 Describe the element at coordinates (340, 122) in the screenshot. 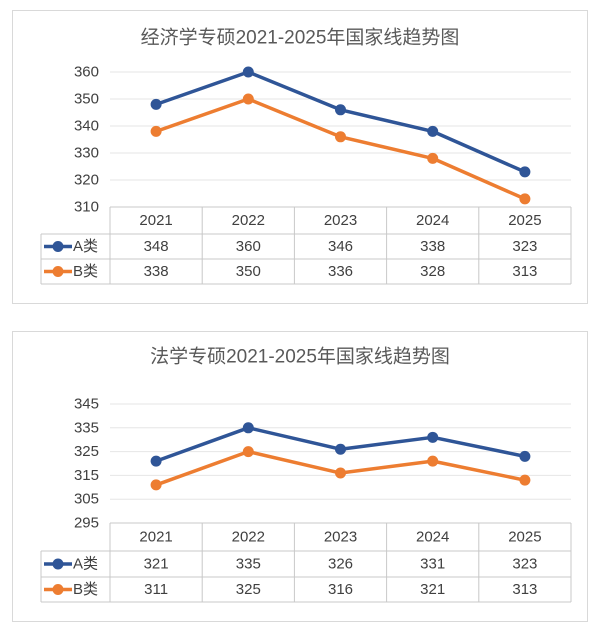

I see `series-line` at that location.